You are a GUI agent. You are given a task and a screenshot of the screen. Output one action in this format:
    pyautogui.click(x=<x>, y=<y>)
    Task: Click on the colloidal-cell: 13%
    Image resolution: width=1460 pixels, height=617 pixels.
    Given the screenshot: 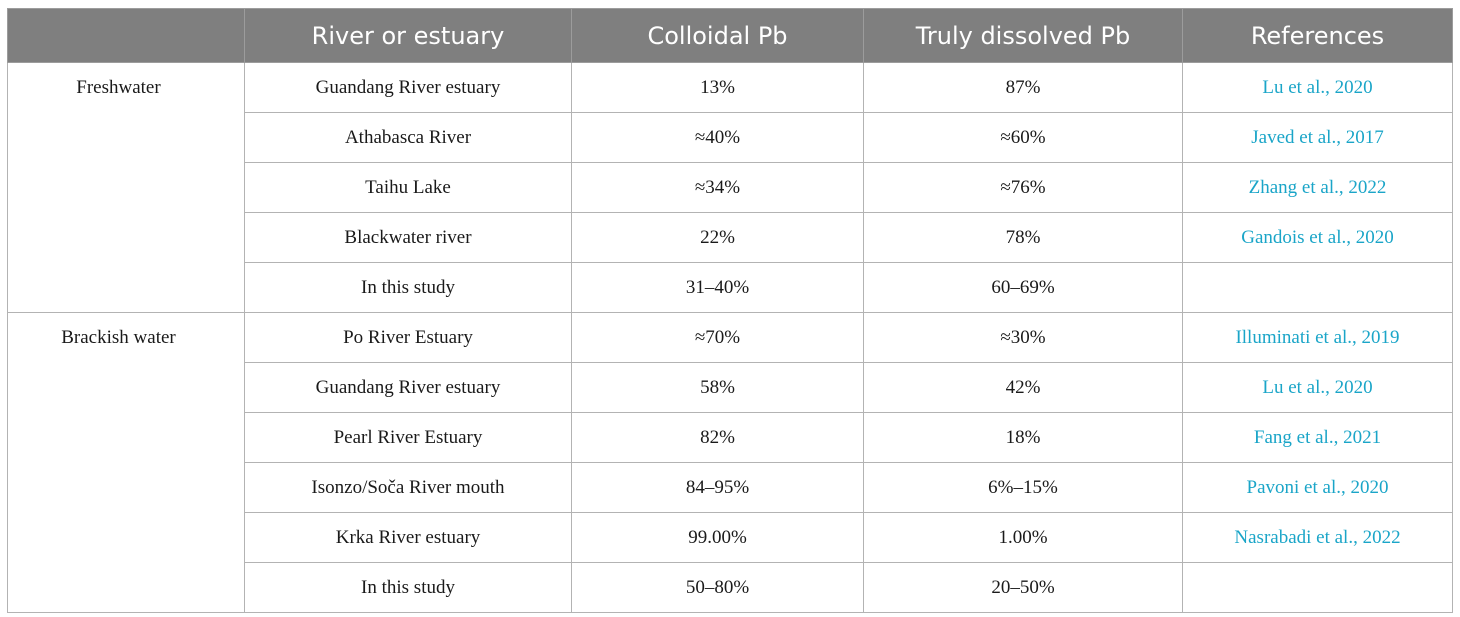 What is the action you would take?
    pyautogui.click(x=717, y=87)
    